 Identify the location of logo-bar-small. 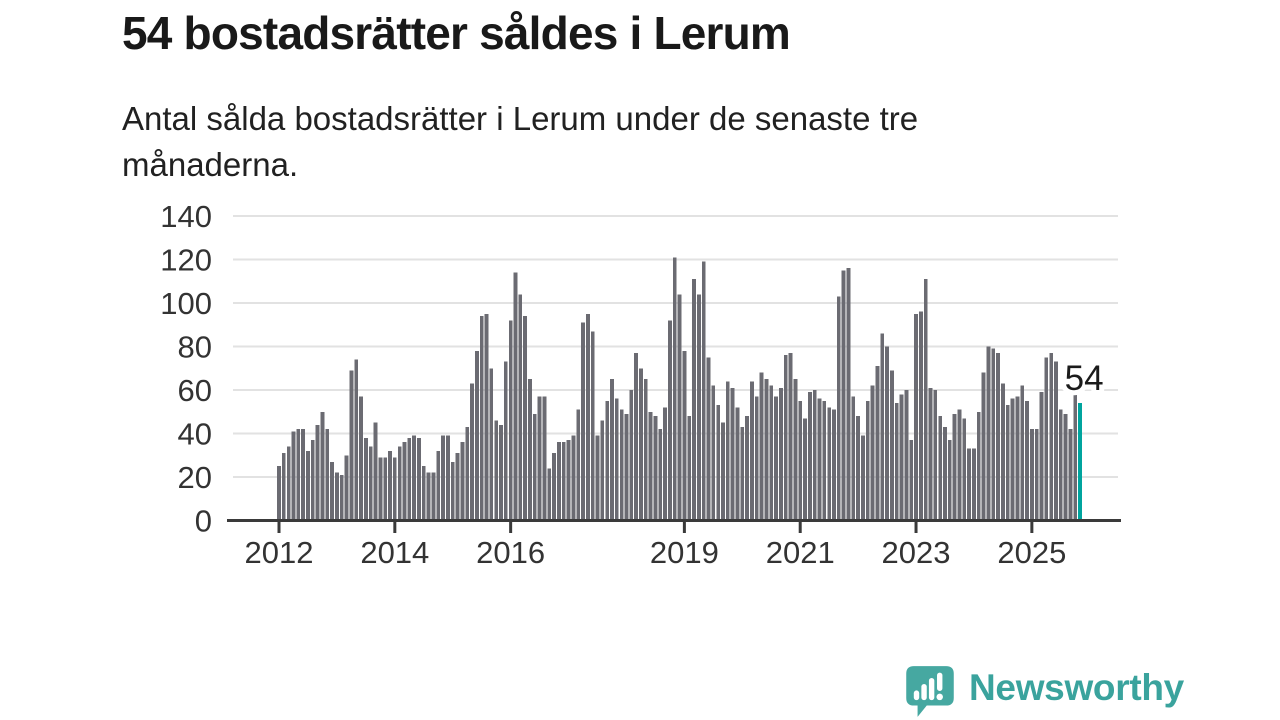
(916, 694).